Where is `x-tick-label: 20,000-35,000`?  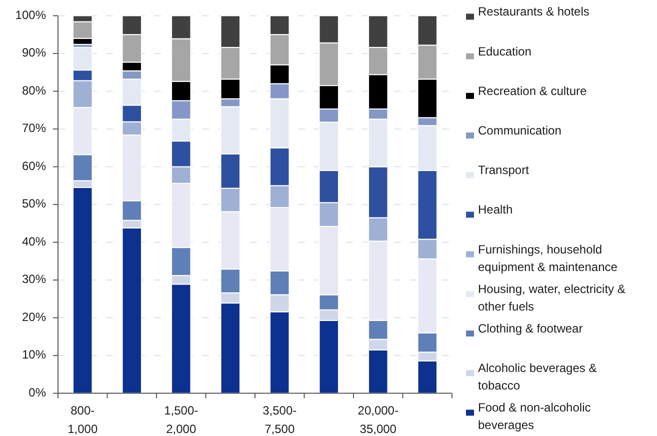
x-tick-label: 20,000-35,000 is located at coordinates (378, 420).